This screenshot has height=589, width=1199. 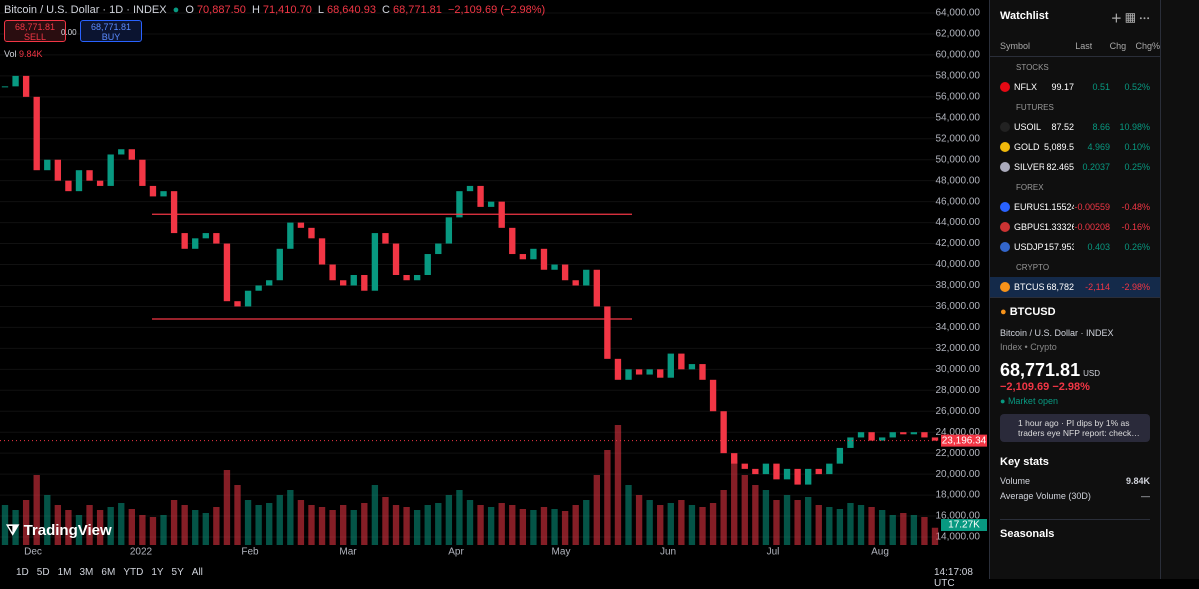 I want to click on watchlist-row: EURUSD1.15524-0.00559 -0.48%, so click(x=1075, y=207).